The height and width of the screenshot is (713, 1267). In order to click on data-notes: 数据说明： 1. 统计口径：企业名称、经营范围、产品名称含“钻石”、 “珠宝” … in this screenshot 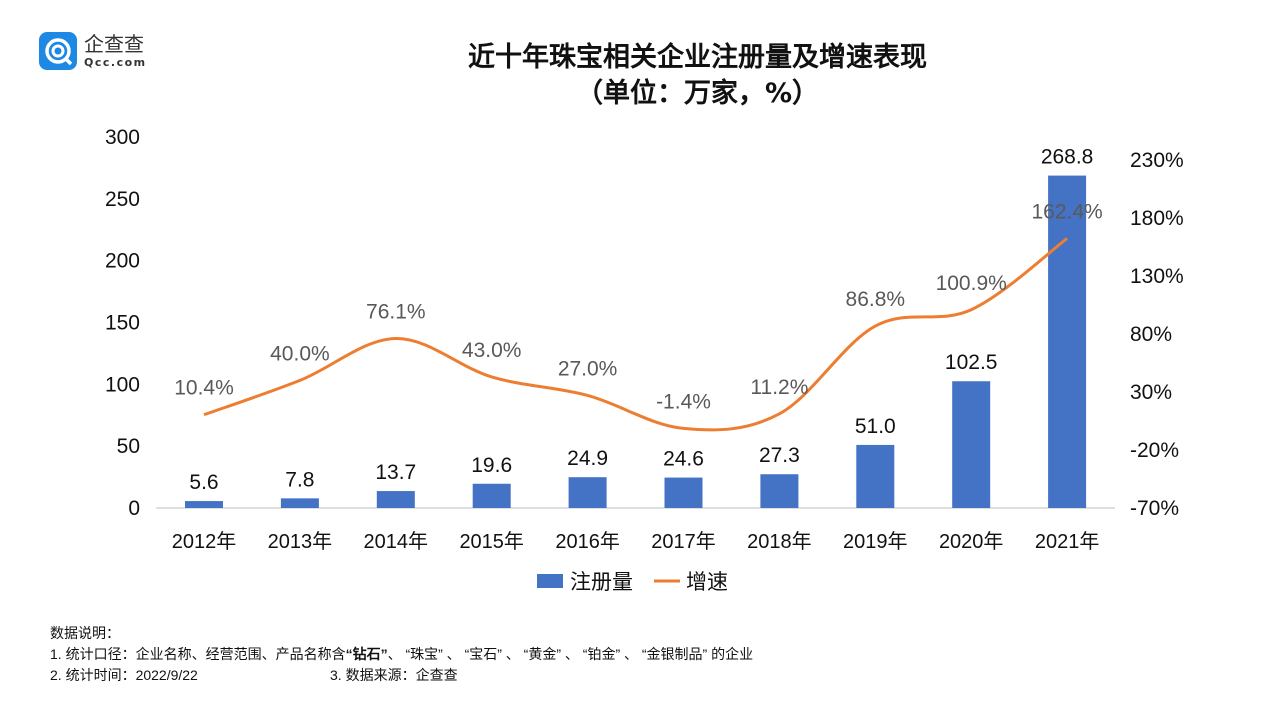, I will do `click(401, 654)`.